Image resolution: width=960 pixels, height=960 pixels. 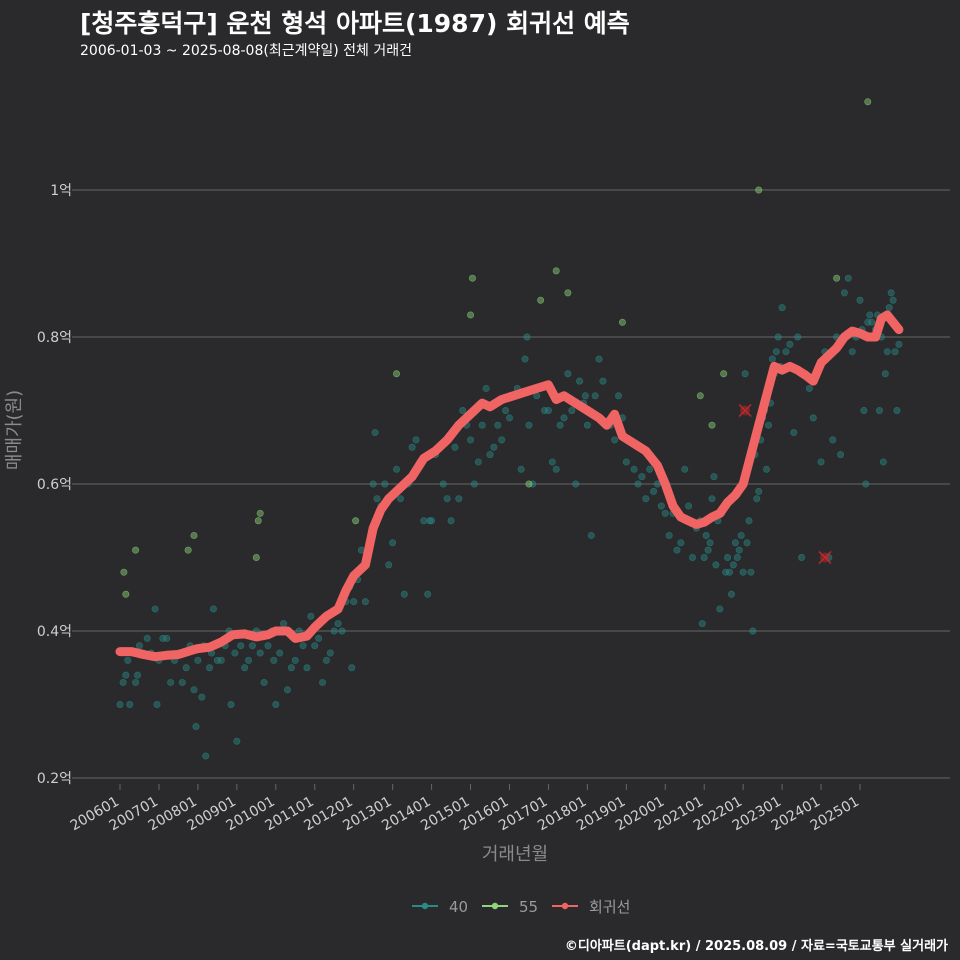 What do you see at coordinates (609, 907) in the screenshot?
I see `legend-label: 회귀선` at bounding box center [609, 907].